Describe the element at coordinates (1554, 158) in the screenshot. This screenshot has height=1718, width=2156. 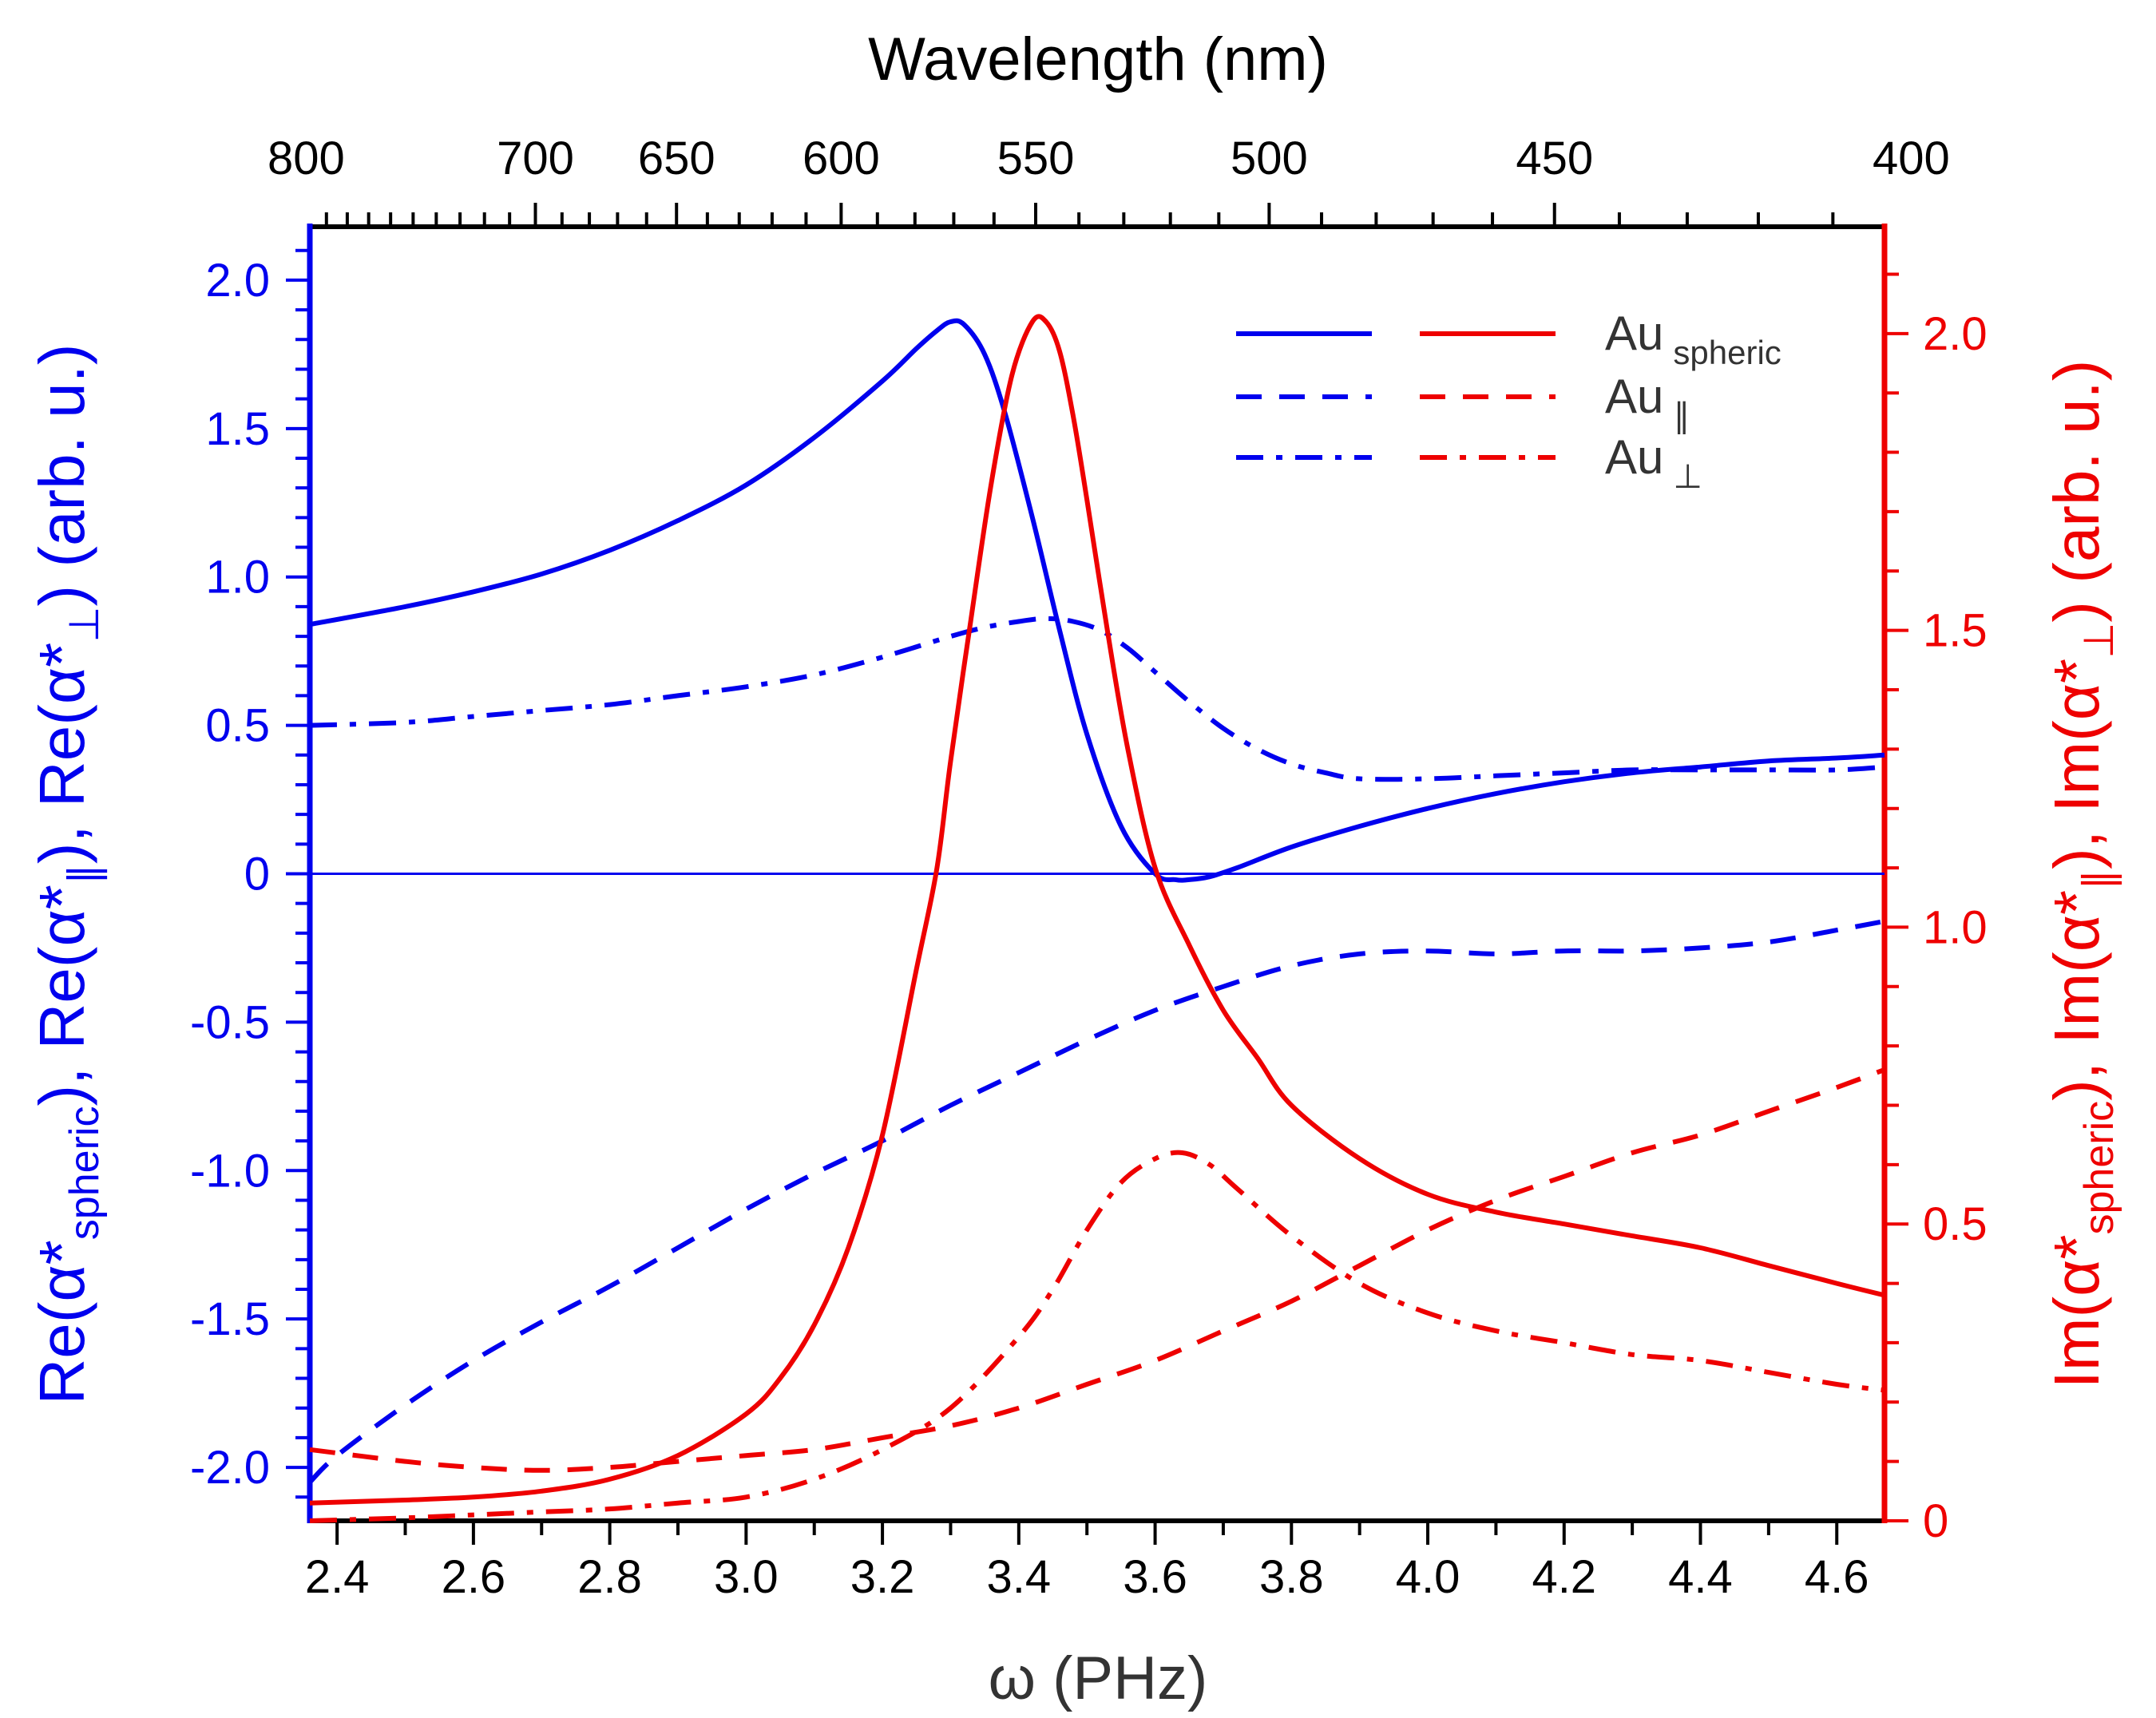
I see `top-tick-label: 450` at that location.